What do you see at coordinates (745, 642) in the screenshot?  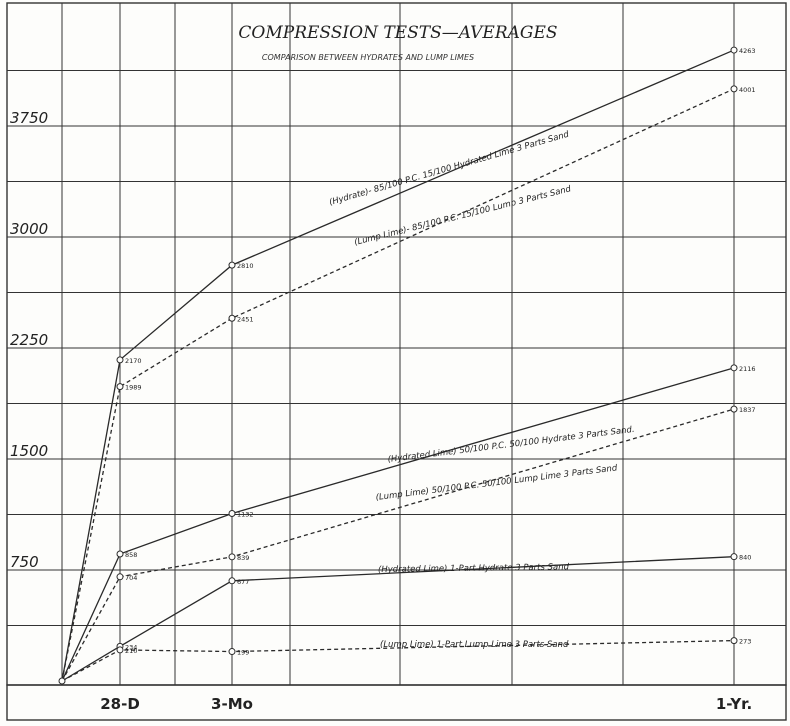 I see `data-label: 273` at bounding box center [745, 642].